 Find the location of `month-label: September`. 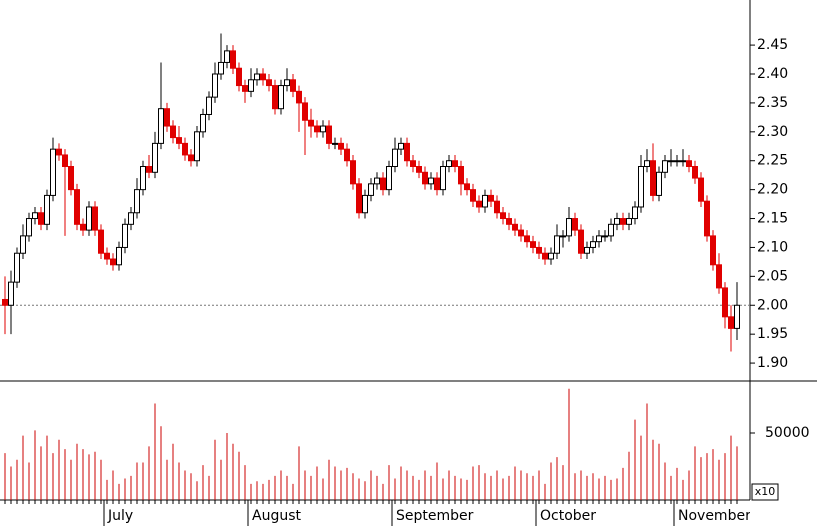

month-label: September is located at coordinates (435, 516).